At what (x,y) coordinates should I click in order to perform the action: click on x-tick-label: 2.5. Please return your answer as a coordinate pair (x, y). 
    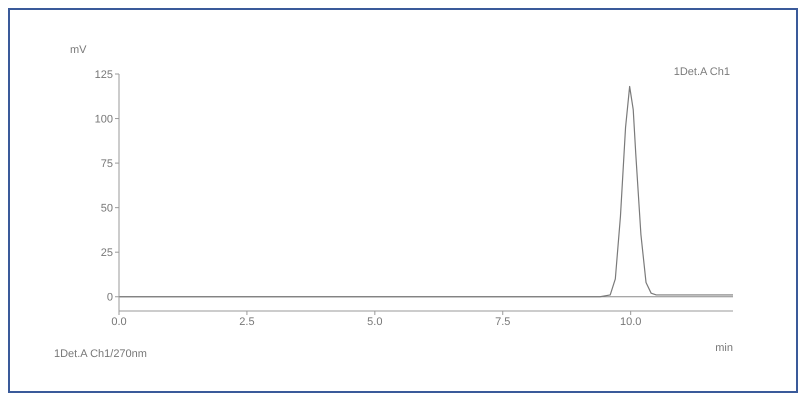
    Looking at the image, I should click on (247, 322).